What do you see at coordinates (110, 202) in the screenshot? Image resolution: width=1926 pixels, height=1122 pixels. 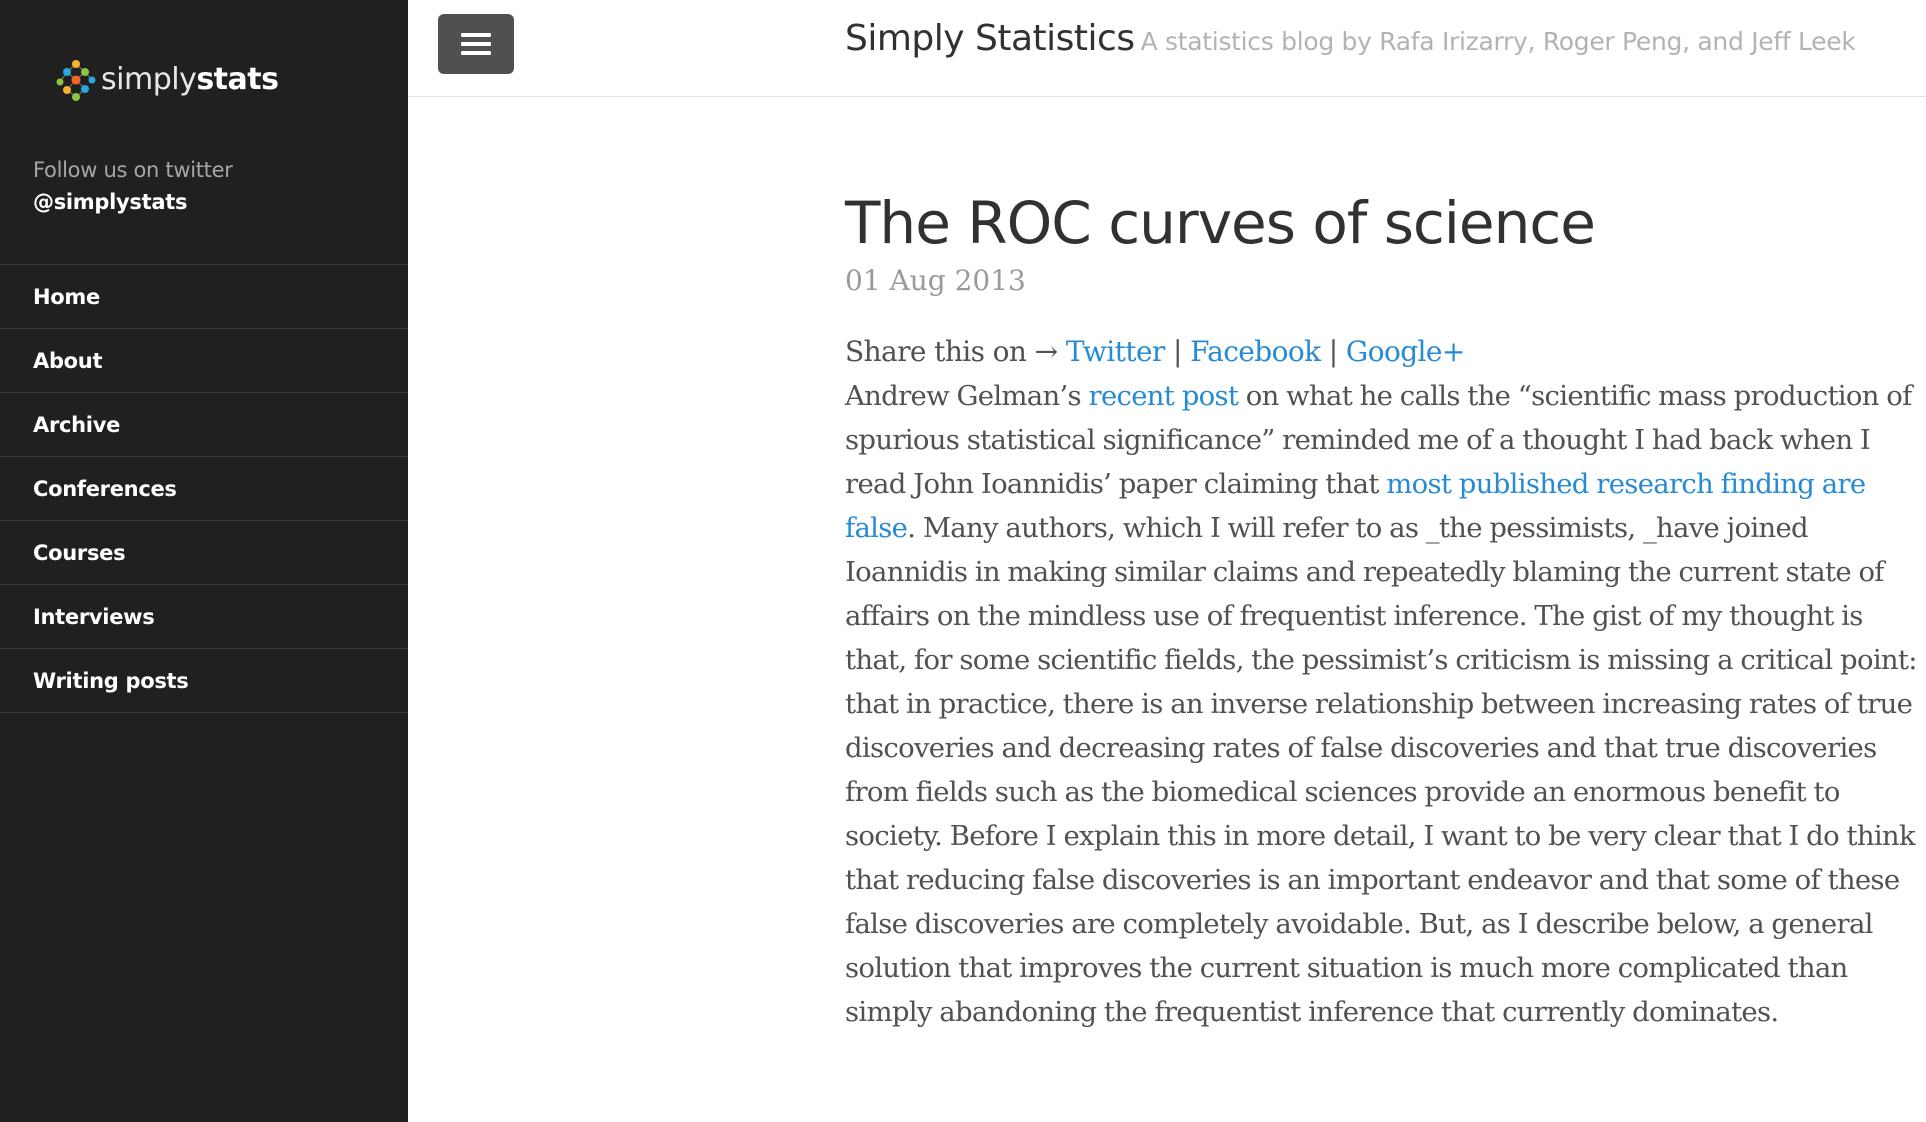 I see `twitter-handle-link: @simplystats` at bounding box center [110, 202].